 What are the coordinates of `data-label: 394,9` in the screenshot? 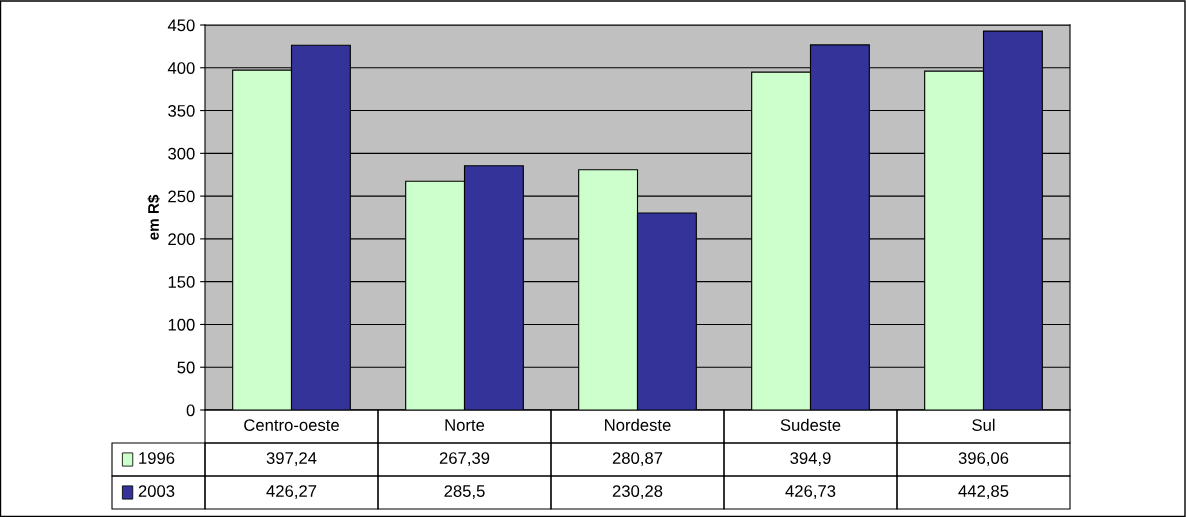 It's located at (810, 459).